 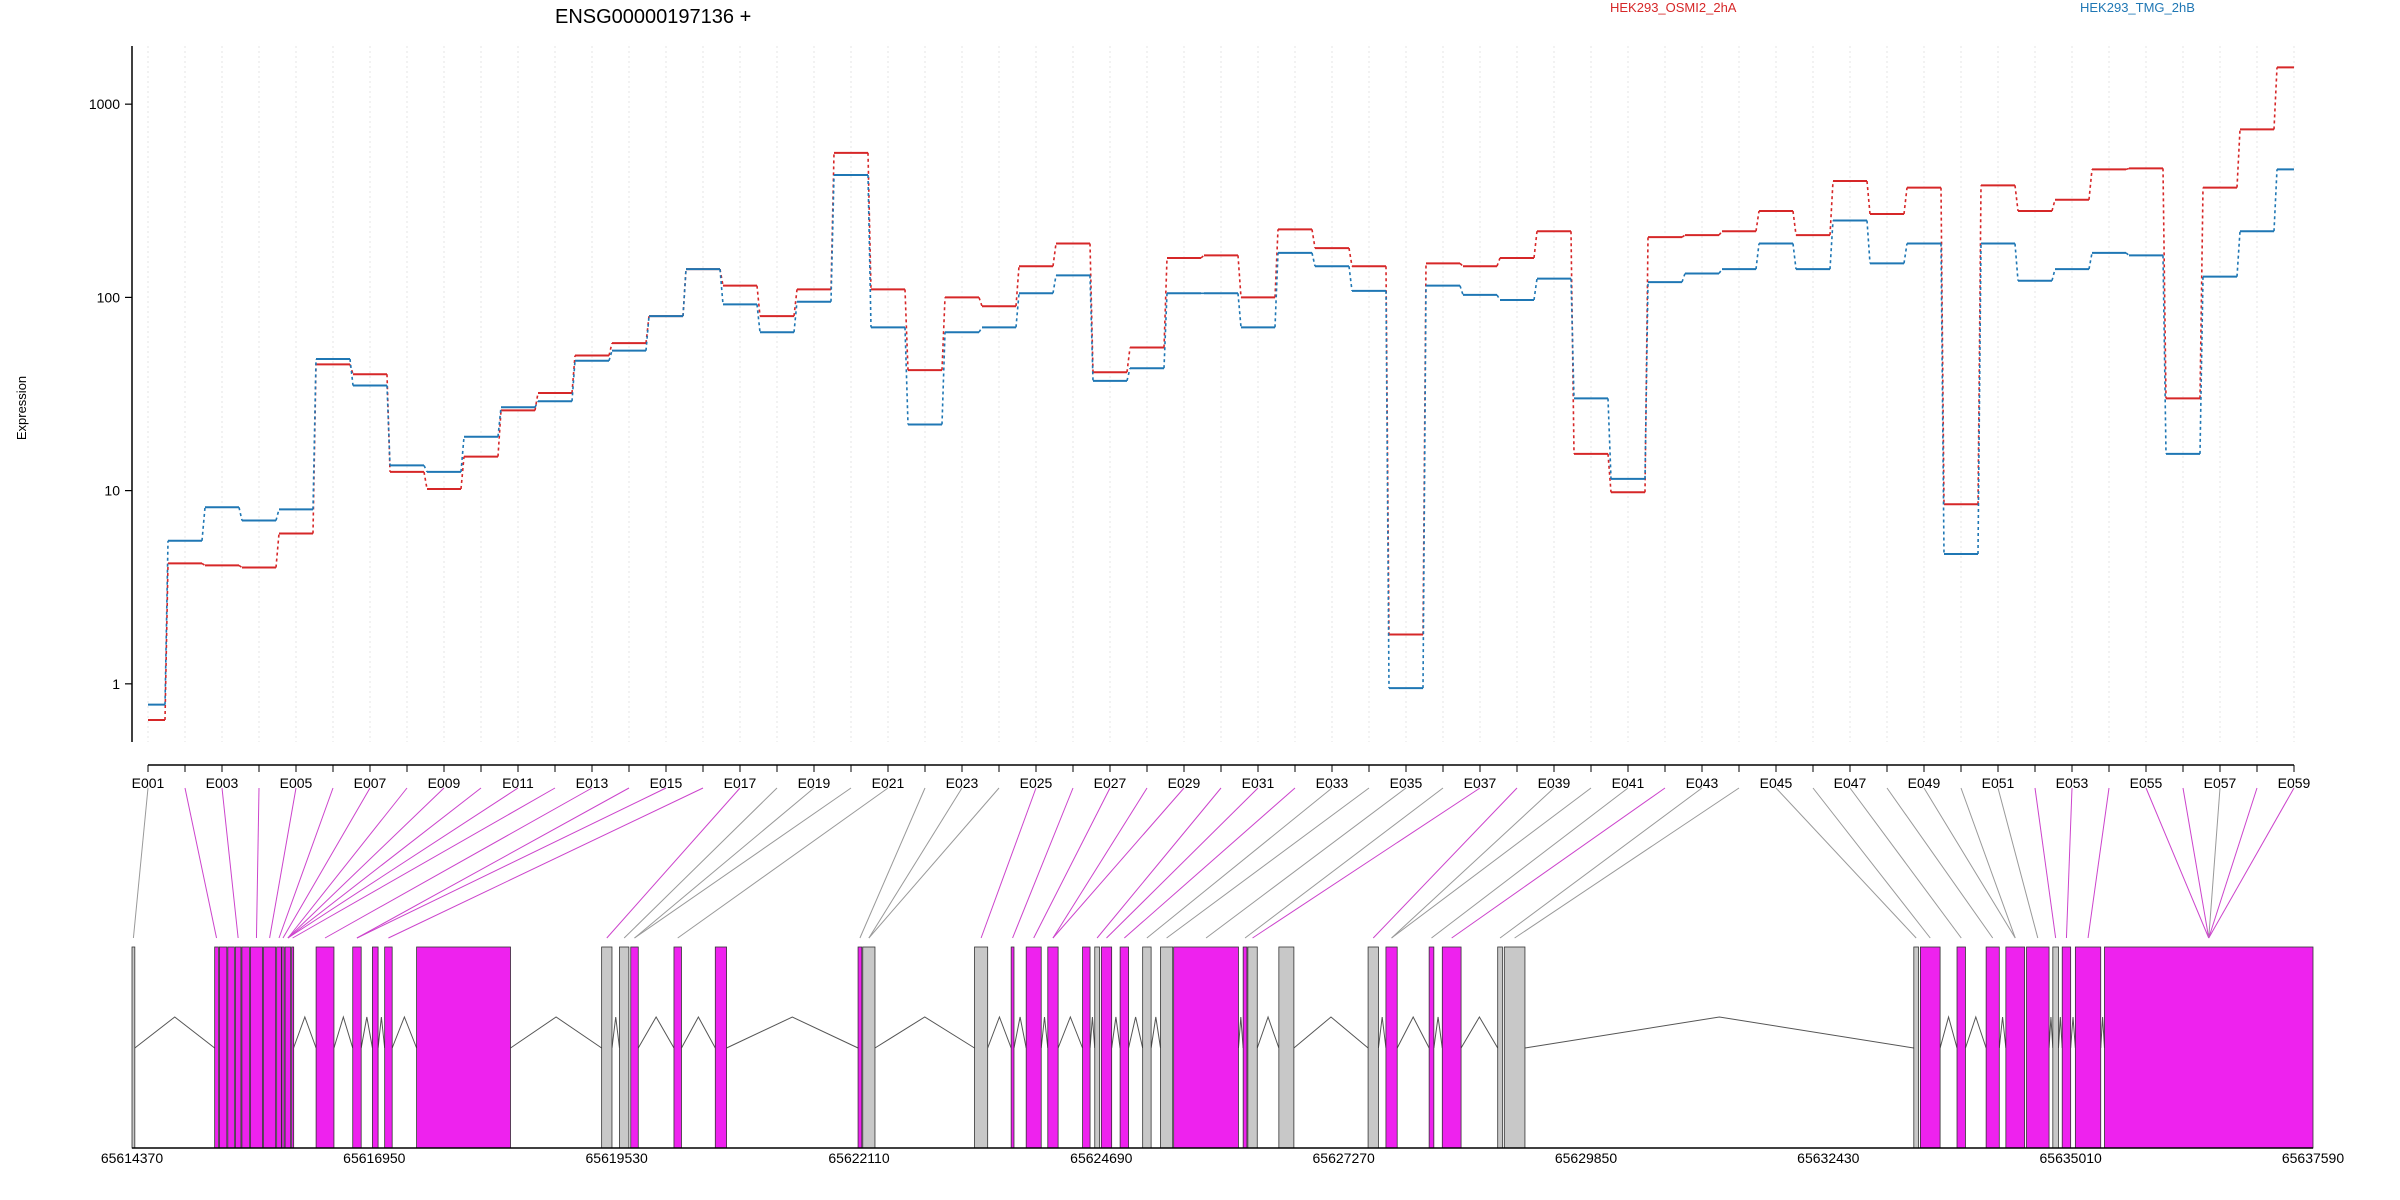 What do you see at coordinates (104, 104) in the screenshot?
I see `y-tick-label: 1000` at bounding box center [104, 104].